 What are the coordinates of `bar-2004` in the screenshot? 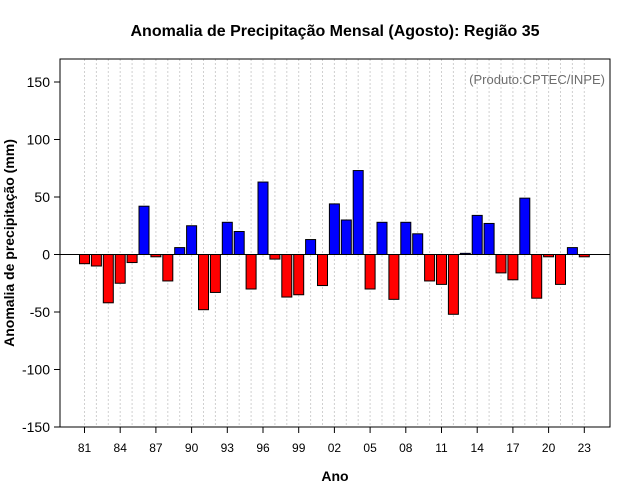 It's located at (358, 212).